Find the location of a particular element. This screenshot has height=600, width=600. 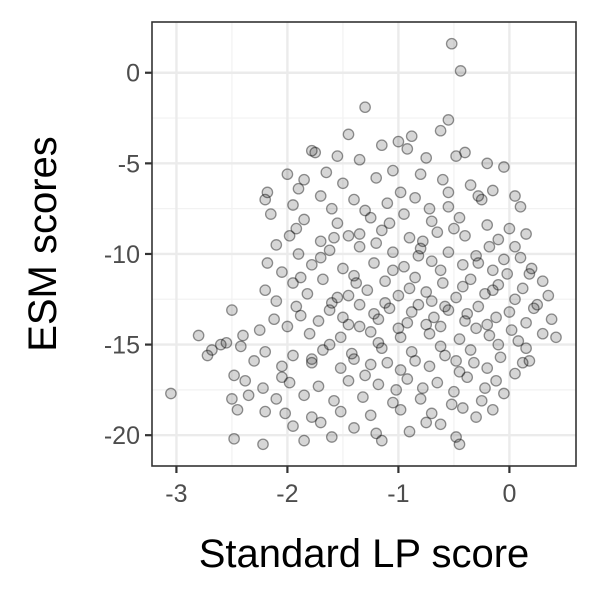

y-axis-title: ESM scores is located at coordinates (43, 244).